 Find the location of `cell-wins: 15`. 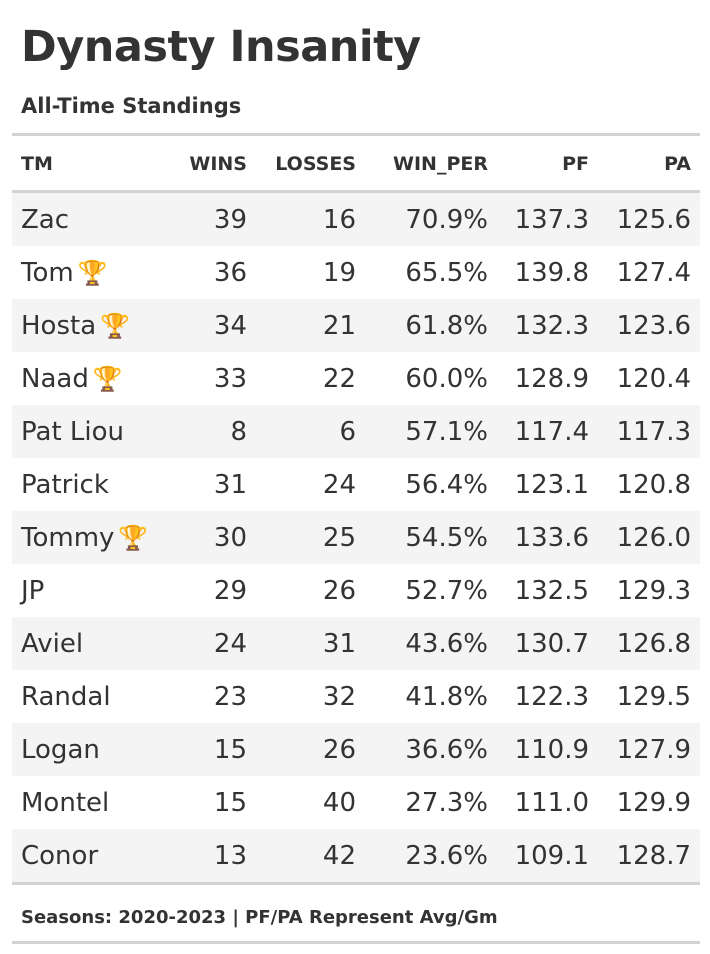

cell-wins: 15 is located at coordinates (212, 802).